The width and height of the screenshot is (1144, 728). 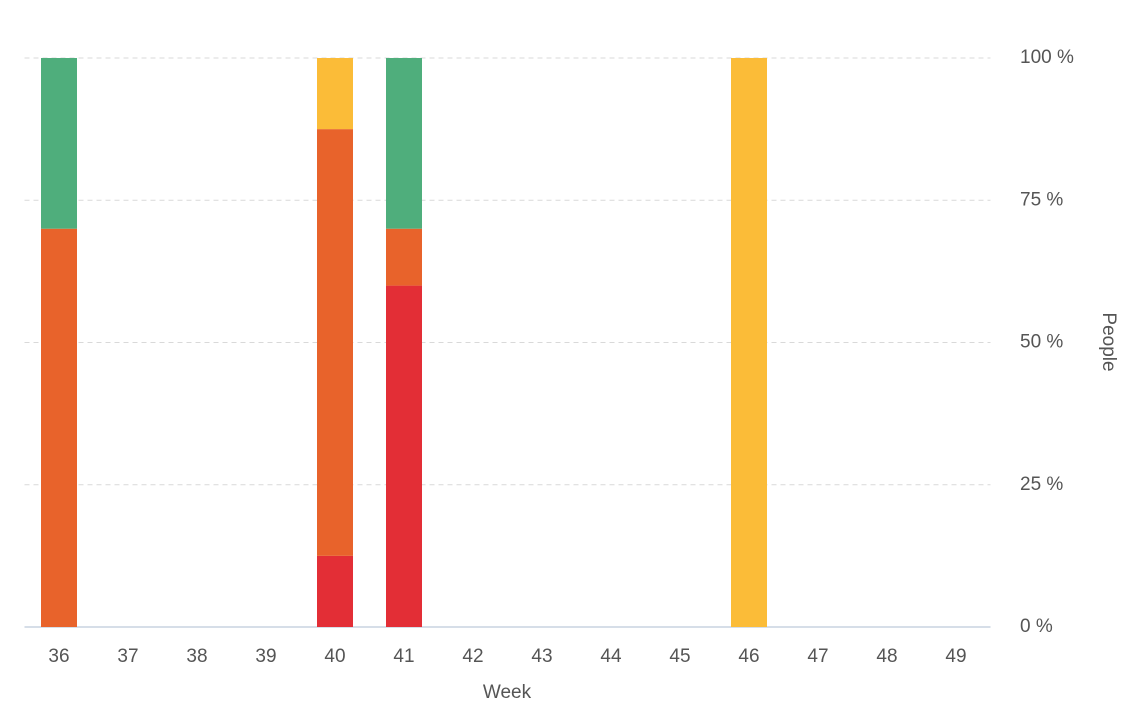 What do you see at coordinates (1041, 484) in the screenshot?
I see `y-tick-label: 25 %` at bounding box center [1041, 484].